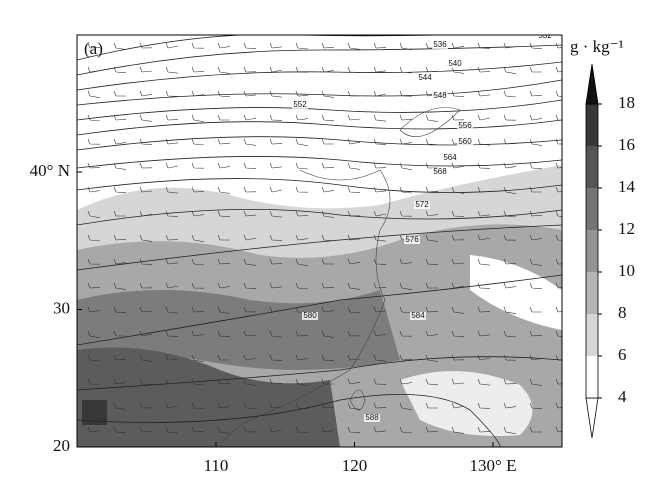 The image size is (670, 502). I want to click on contour-label: 568, so click(440, 171).